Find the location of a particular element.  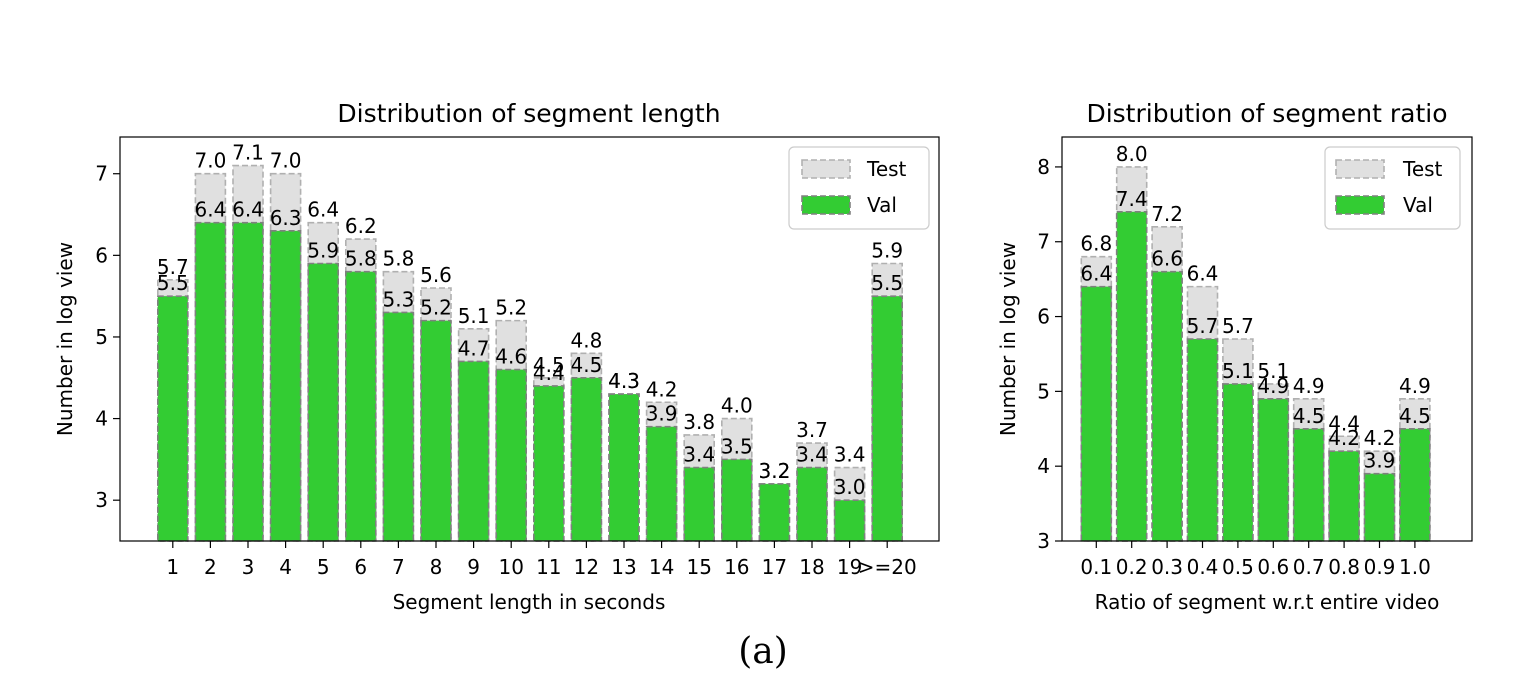

x-tick-label: 14 is located at coordinates (661, 567).